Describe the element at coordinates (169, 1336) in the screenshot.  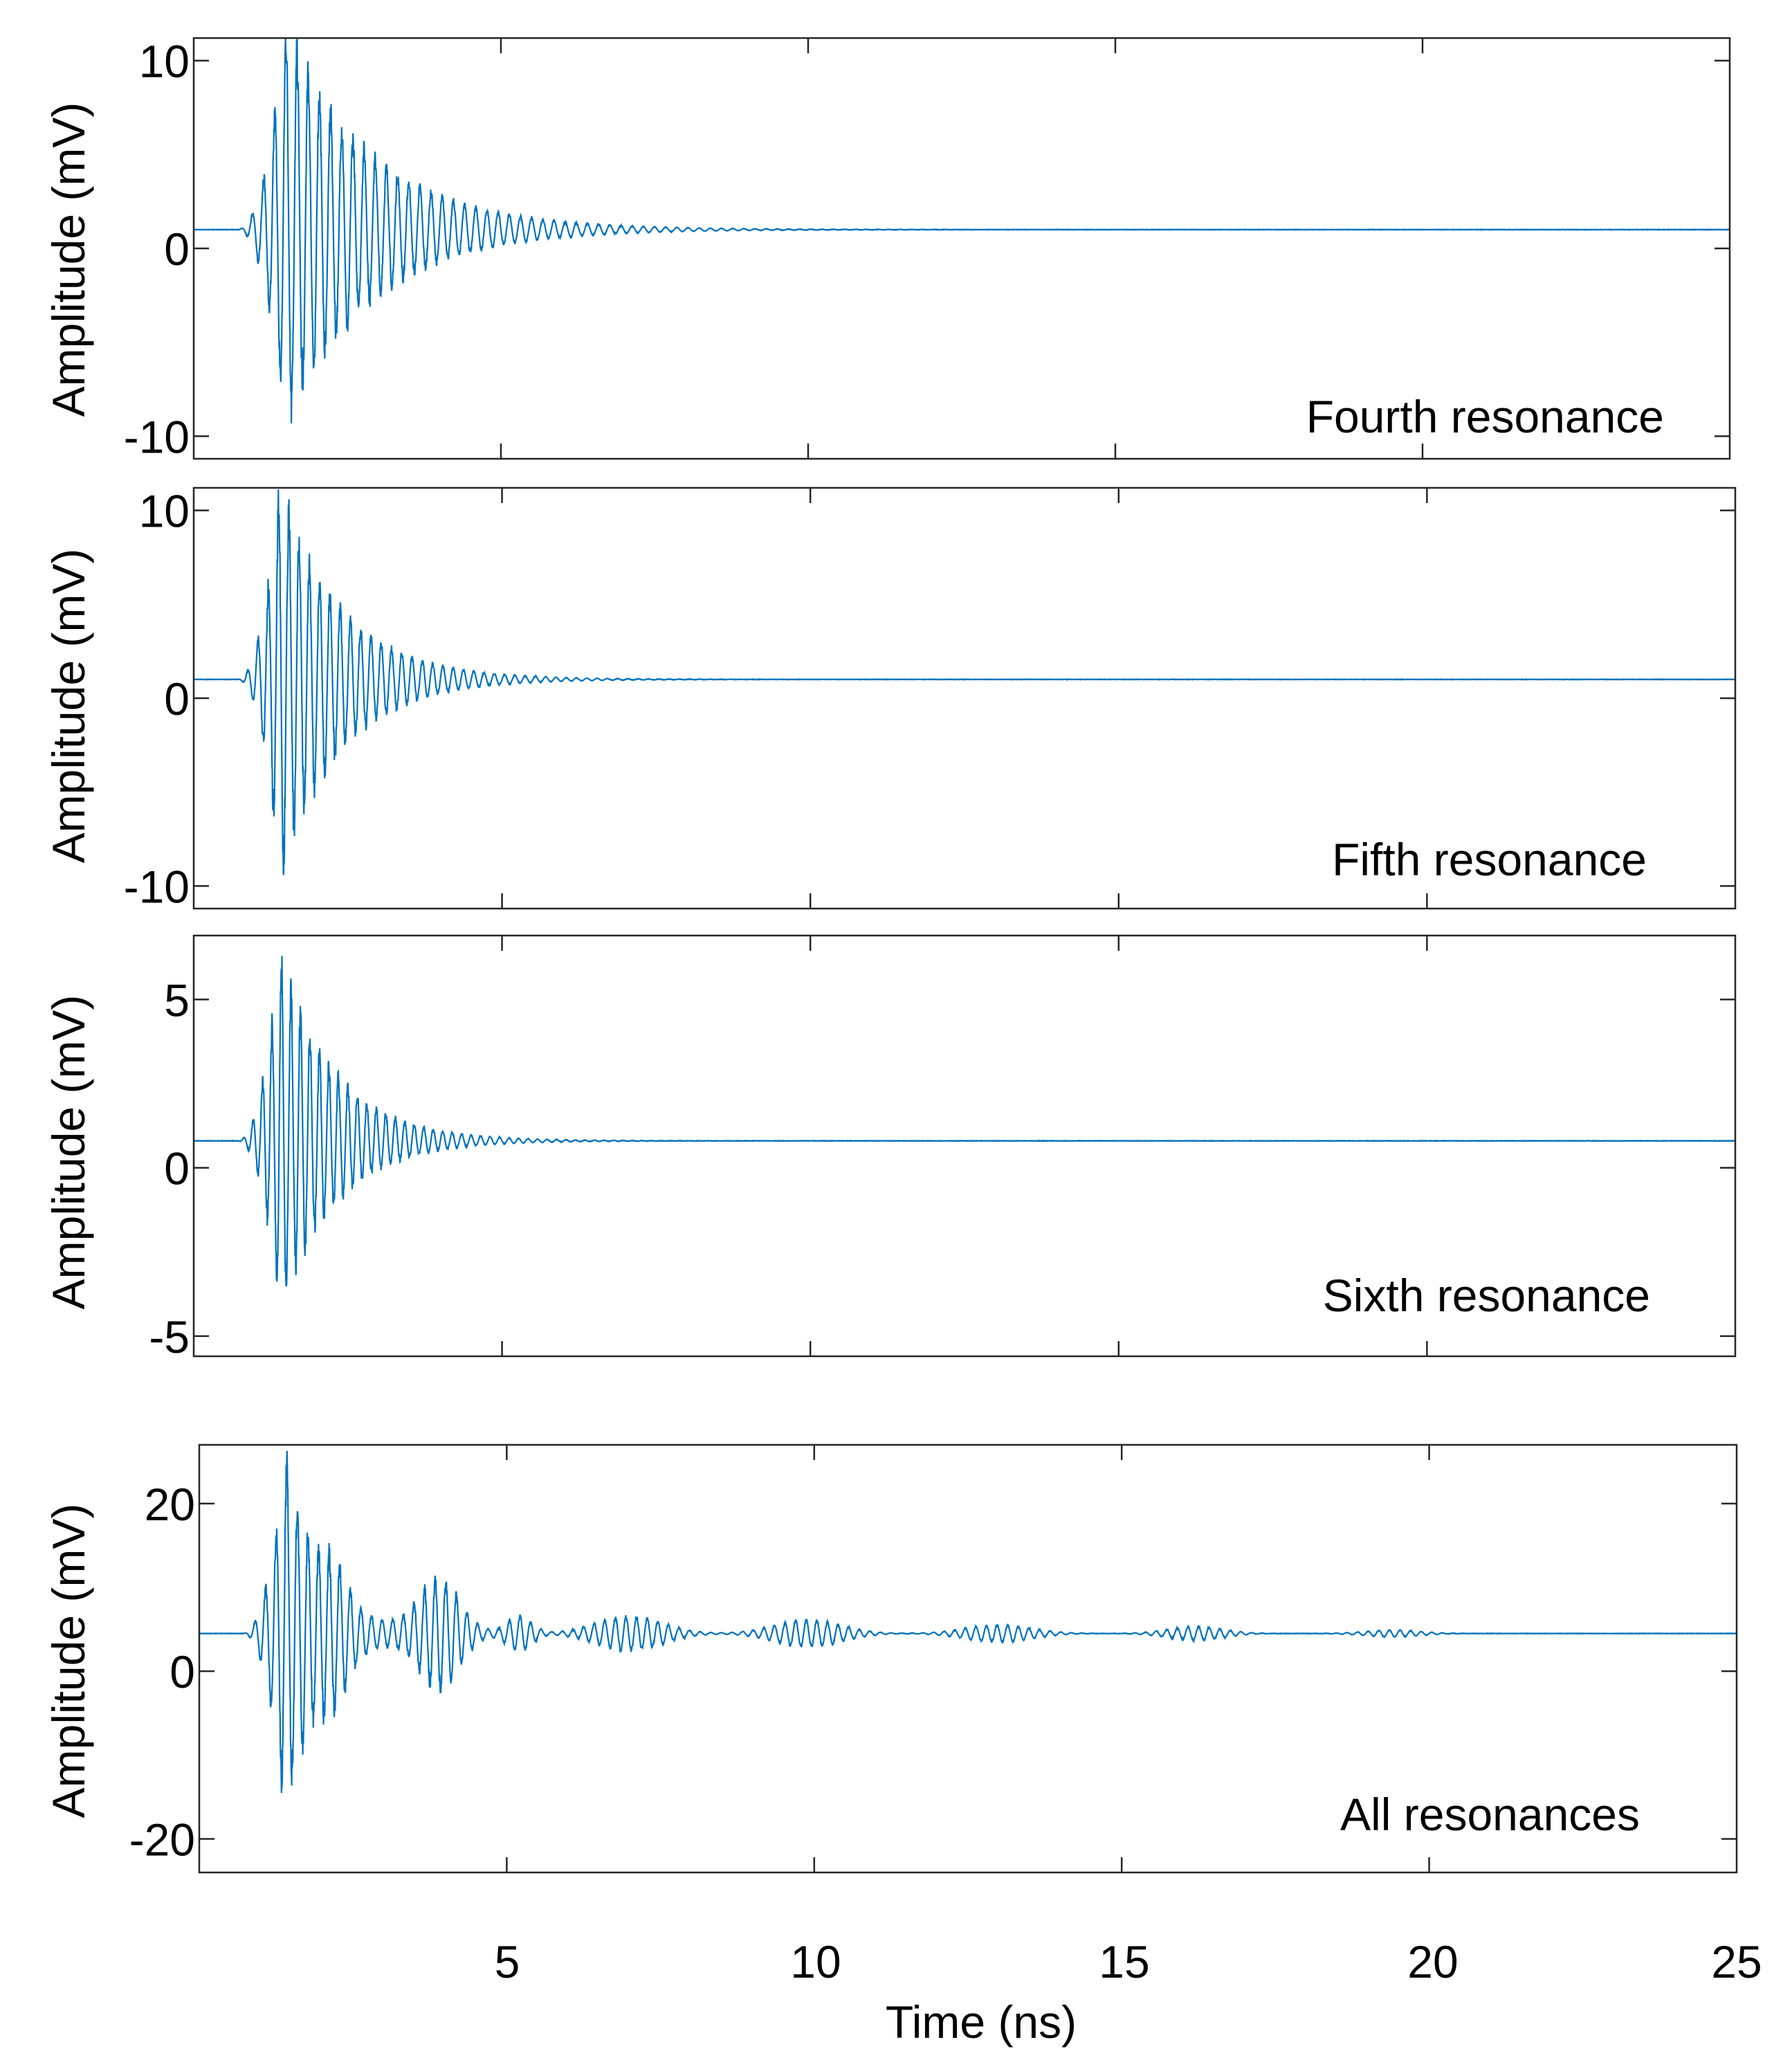
I see `y-tick-label: -5` at that location.